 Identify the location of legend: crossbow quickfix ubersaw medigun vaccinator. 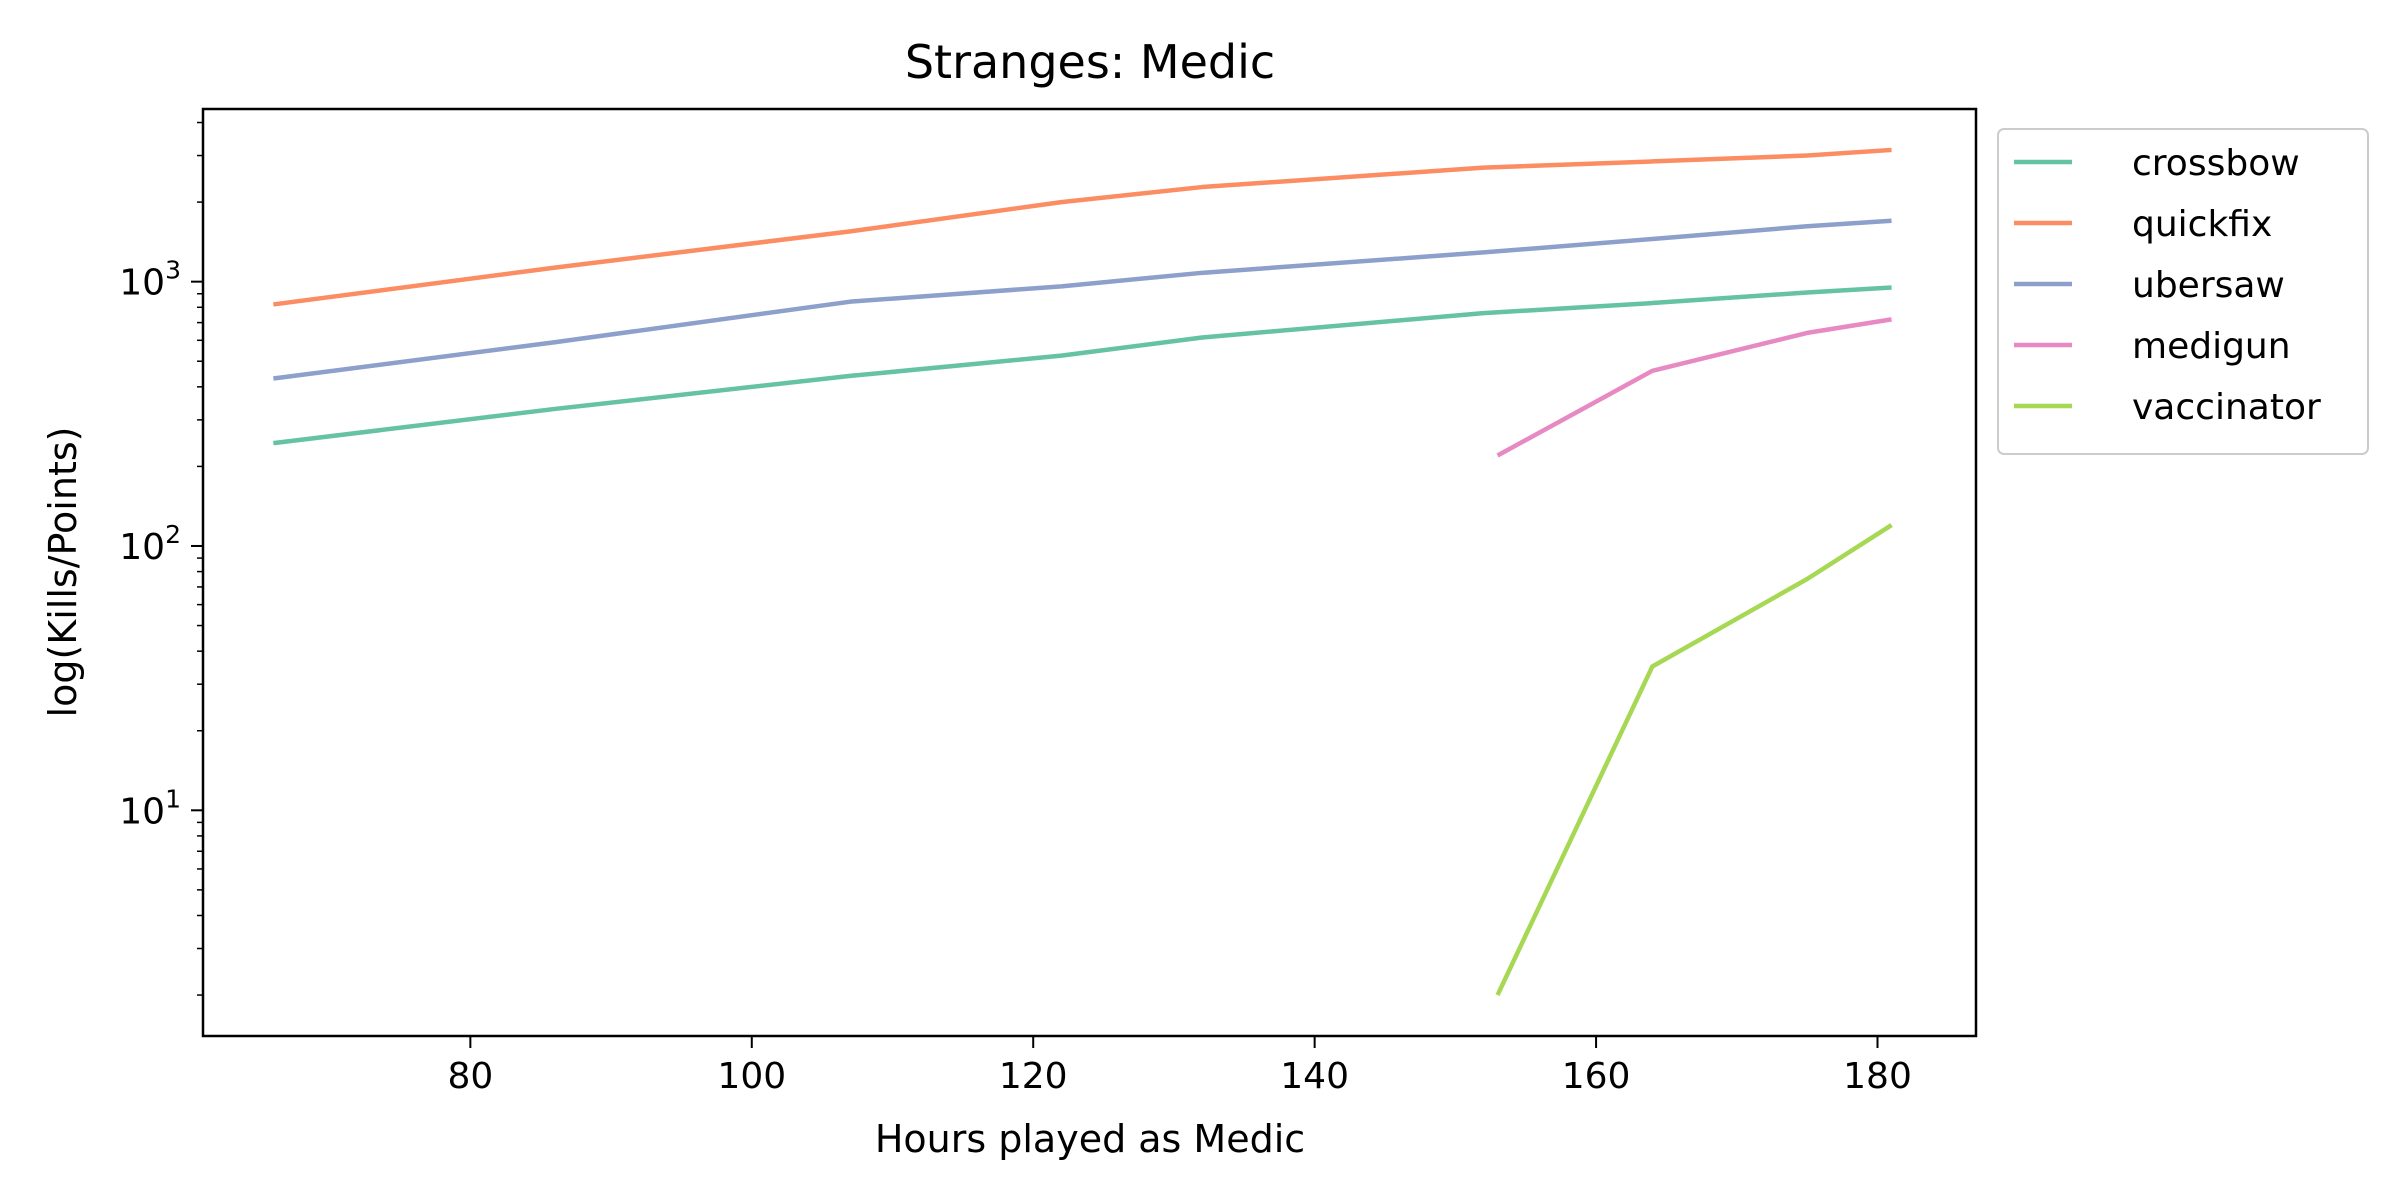
(2183, 291).